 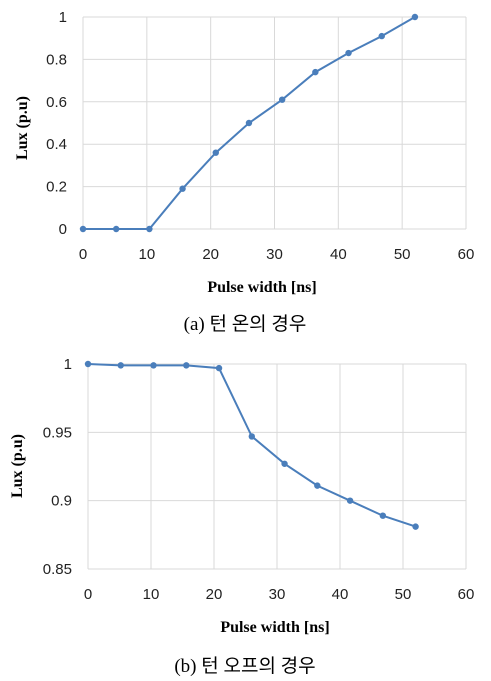 What do you see at coordinates (244, 666) in the screenshot?
I see `chart-caption: (b) 턴 오프의 경우` at bounding box center [244, 666].